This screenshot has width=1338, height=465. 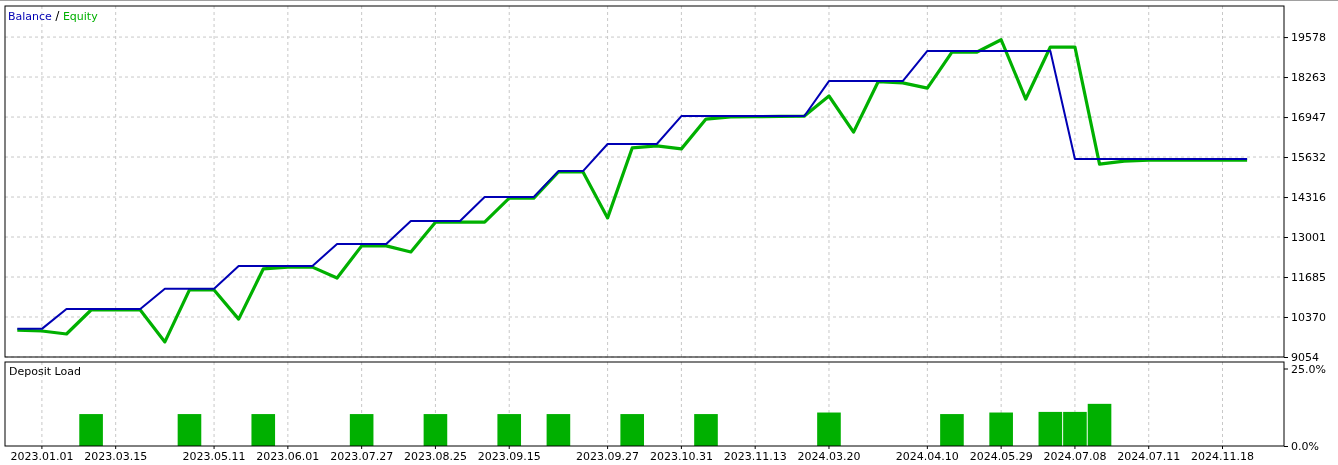 What do you see at coordinates (1305, 447) in the screenshot?
I see `y-tick-label: 0.0%` at bounding box center [1305, 447].